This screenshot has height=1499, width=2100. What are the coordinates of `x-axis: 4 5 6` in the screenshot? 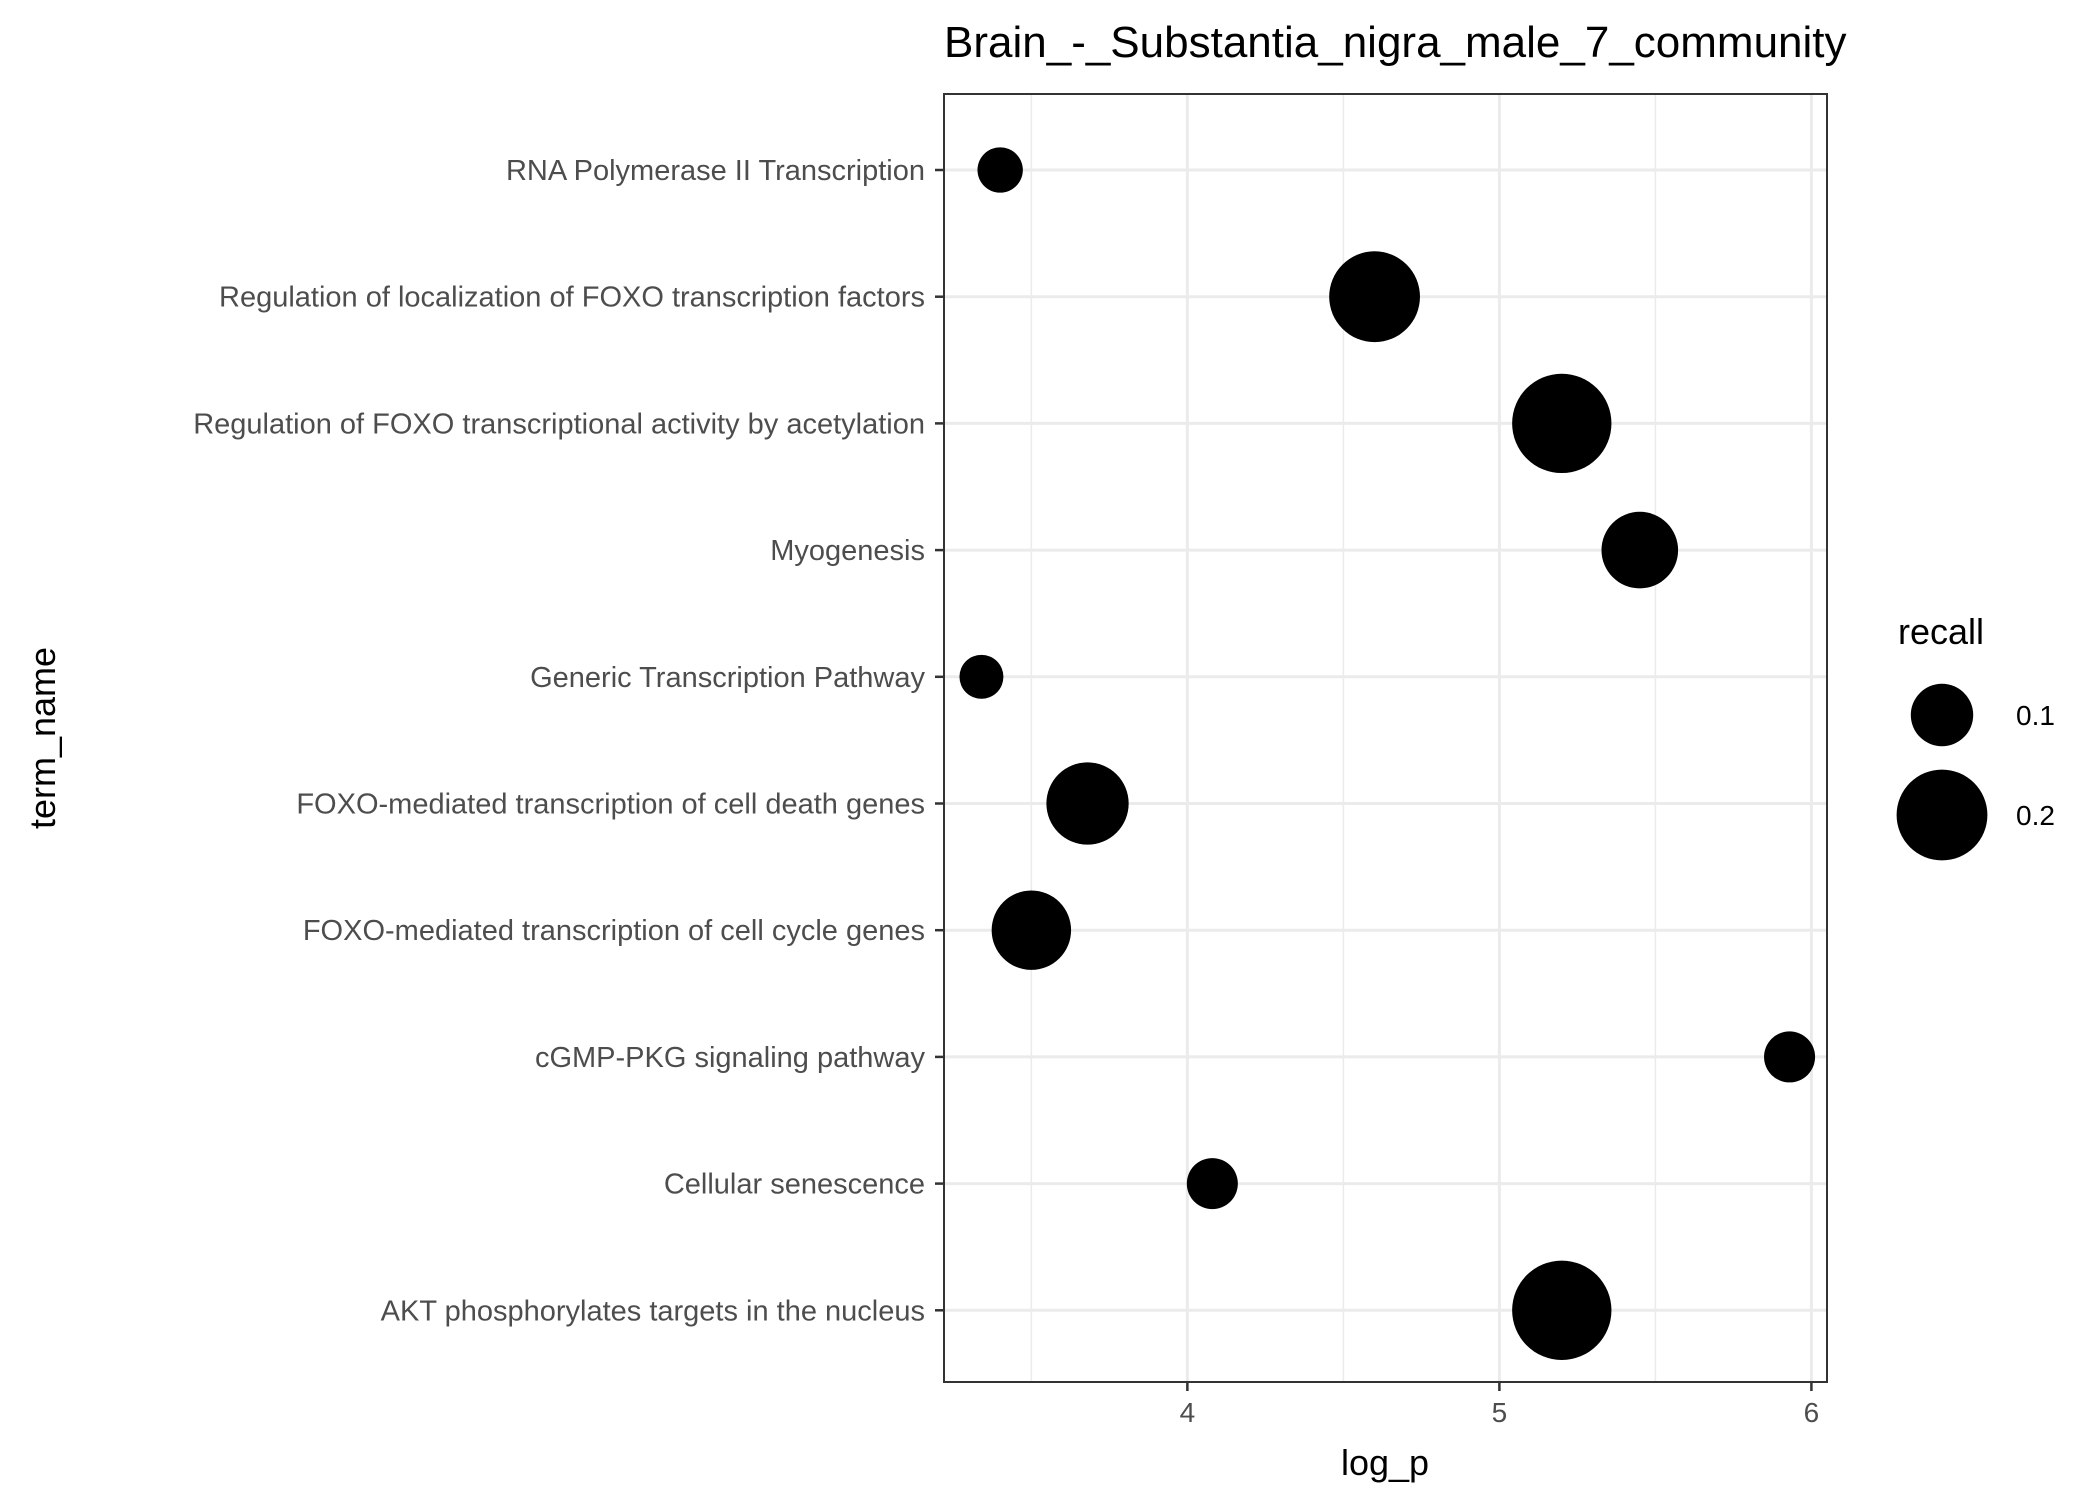 It's located at (1500, 1405).